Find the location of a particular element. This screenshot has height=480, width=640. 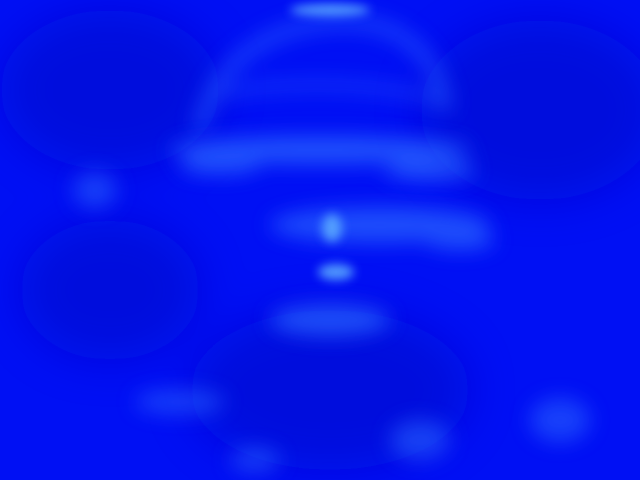

bright-highlights is located at coordinates (330, 142).